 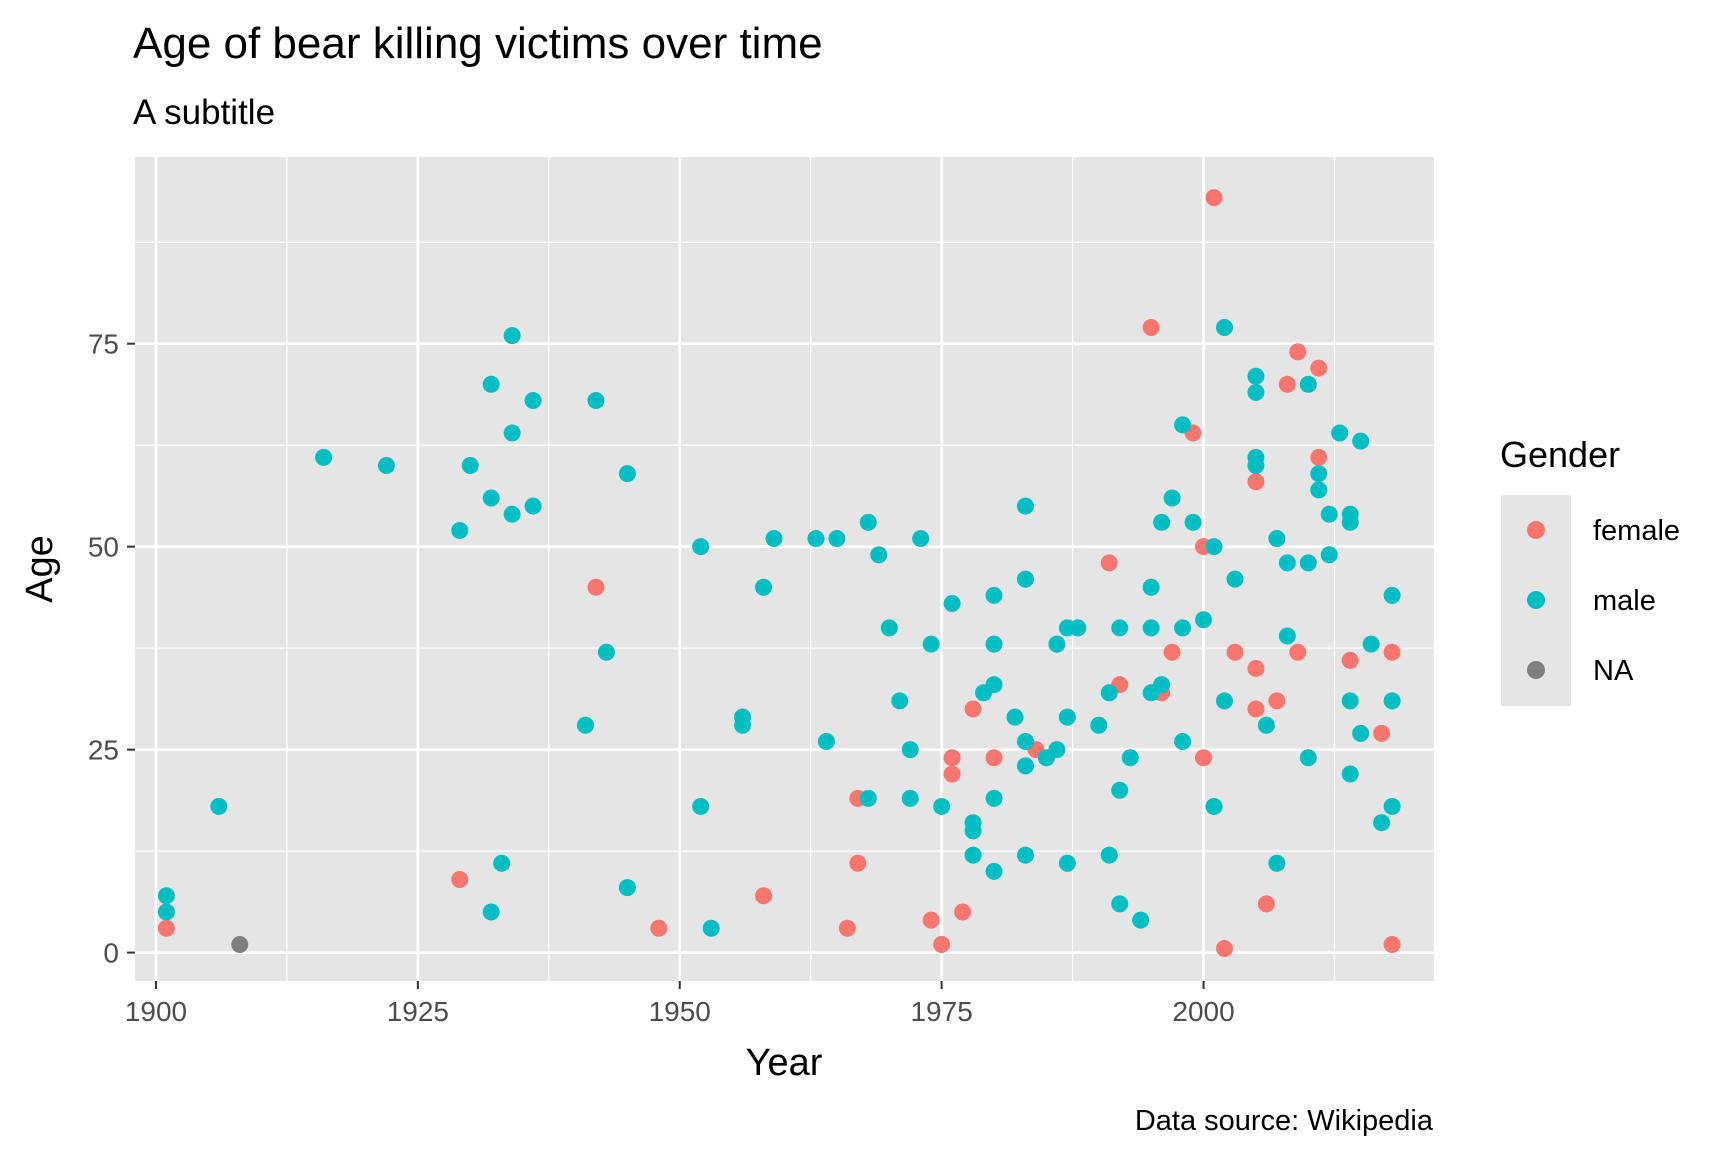 What do you see at coordinates (1560, 454) in the screenshot?
I see `legend-title: Gender` at bounding box center [1560, 454].